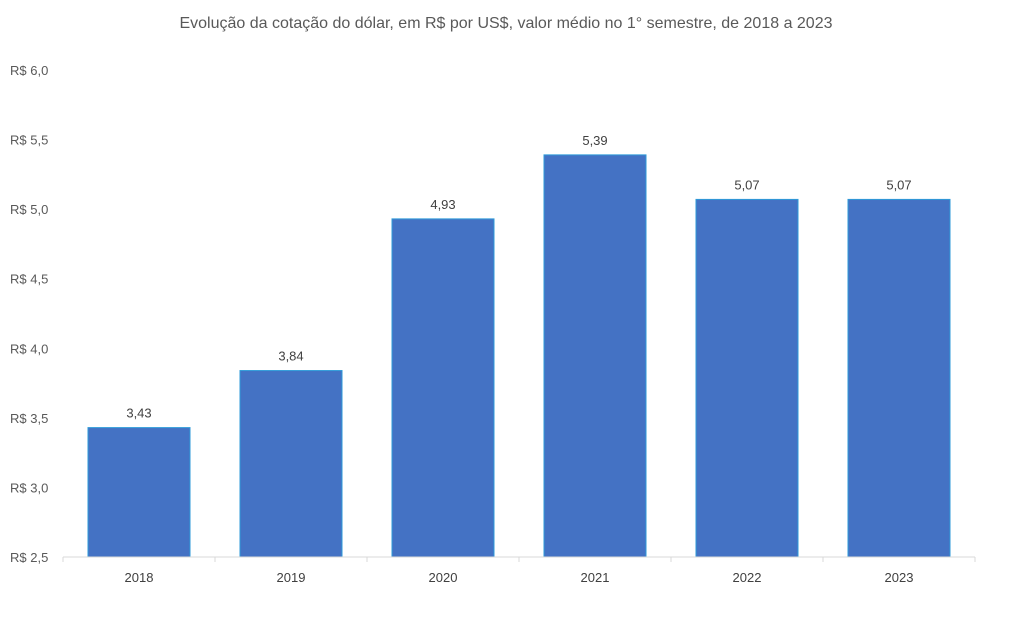 The image size is (1012, 630). What do you see at coordinates (291, 577) in the screenshot?
I see `x-tick-label: 2019` at bounding box center [291, 577].